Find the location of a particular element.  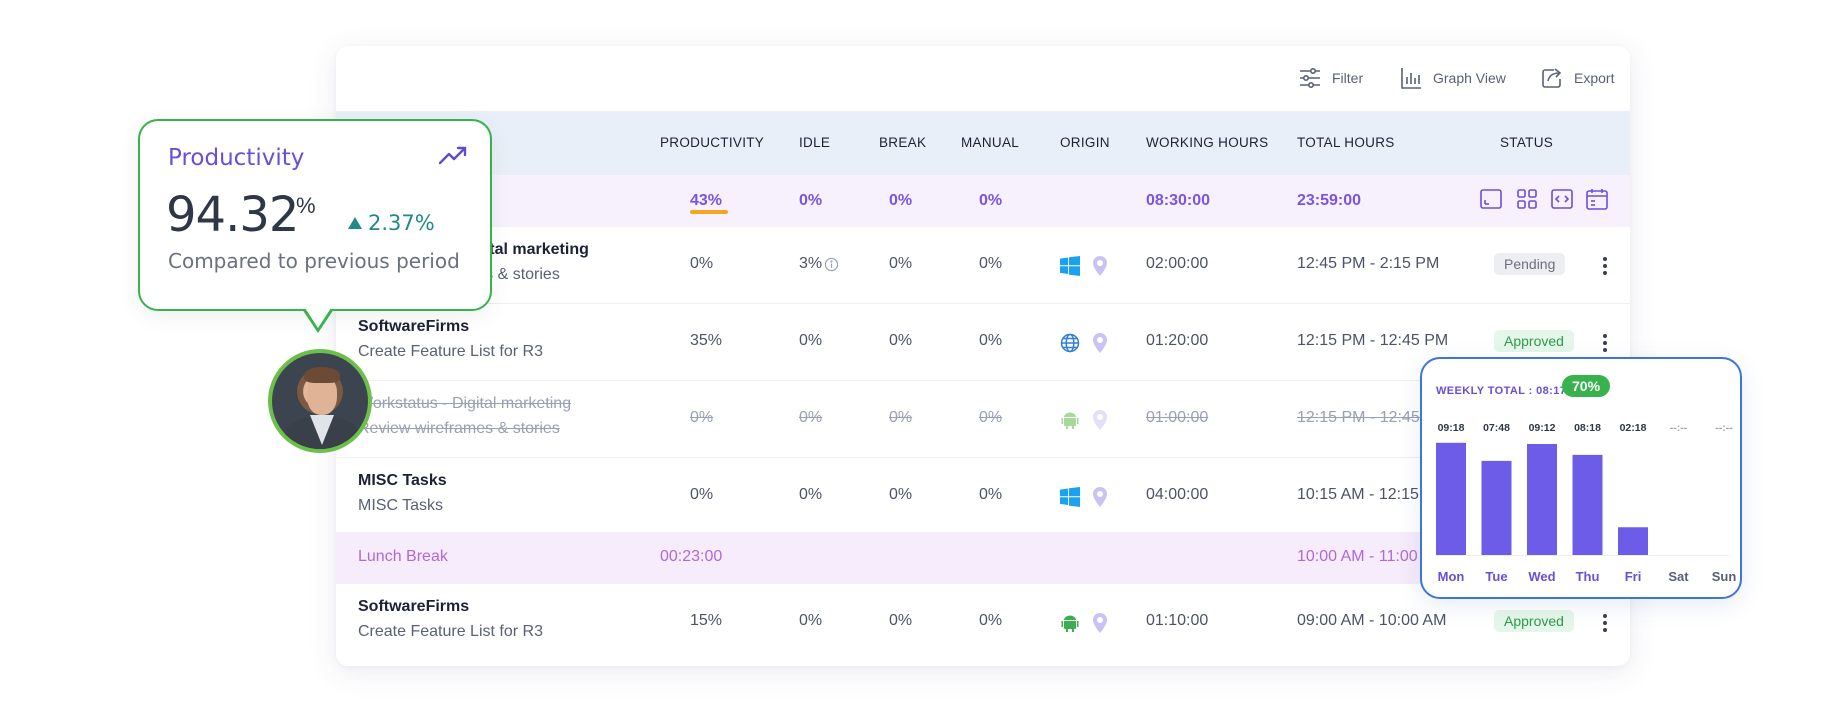

data-label-thu: 08:18 is located at coordinates (1587, 428).